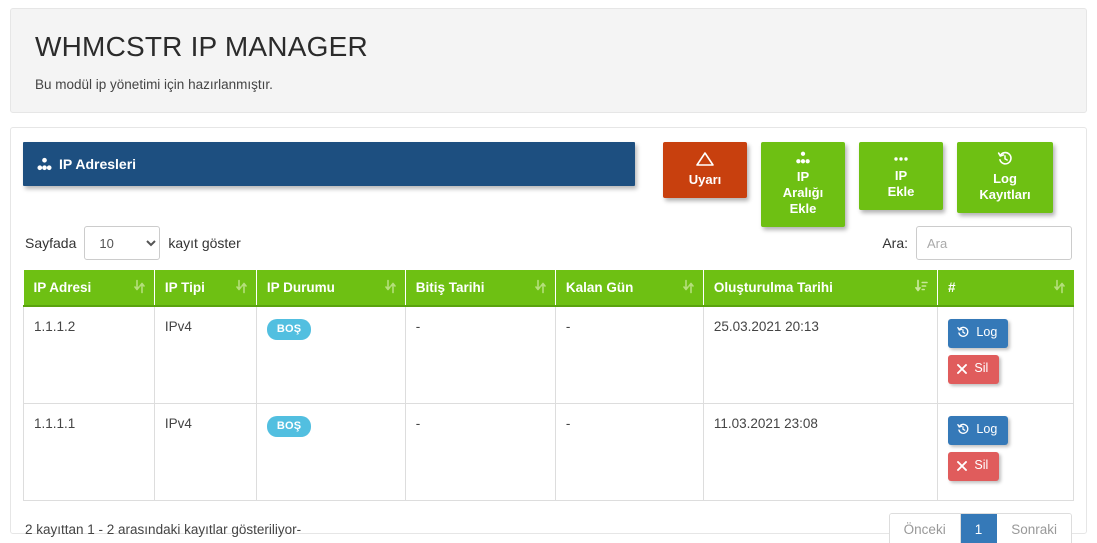  I want to click on page-length-prefix-label: Sayfada, so click(51, 243).